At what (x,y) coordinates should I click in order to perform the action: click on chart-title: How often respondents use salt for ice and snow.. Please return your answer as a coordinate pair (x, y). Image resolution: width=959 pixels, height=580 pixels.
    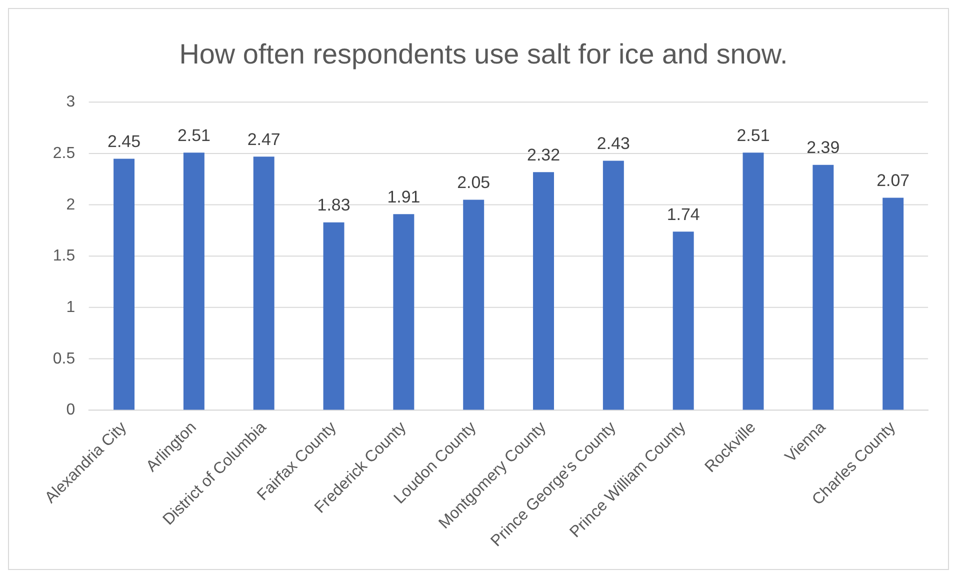
    Looking at the image, I should click on (483, 54).